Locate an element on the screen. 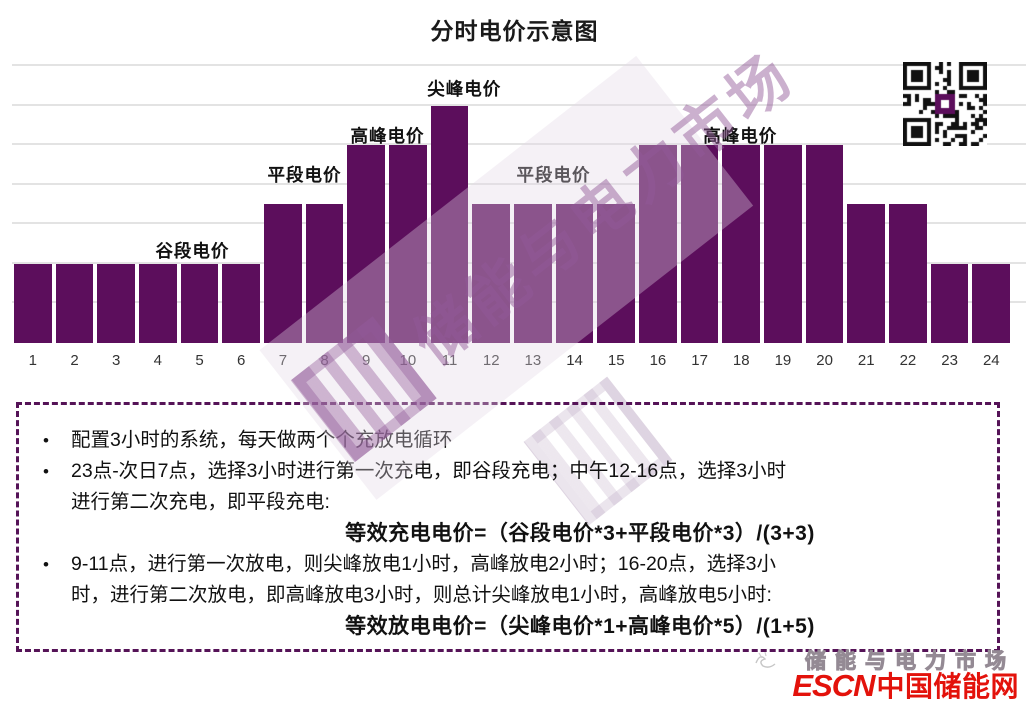 The width and height of the screenshot is (1029, 711). hour-label: 18 is located at coordinates (741, 360).